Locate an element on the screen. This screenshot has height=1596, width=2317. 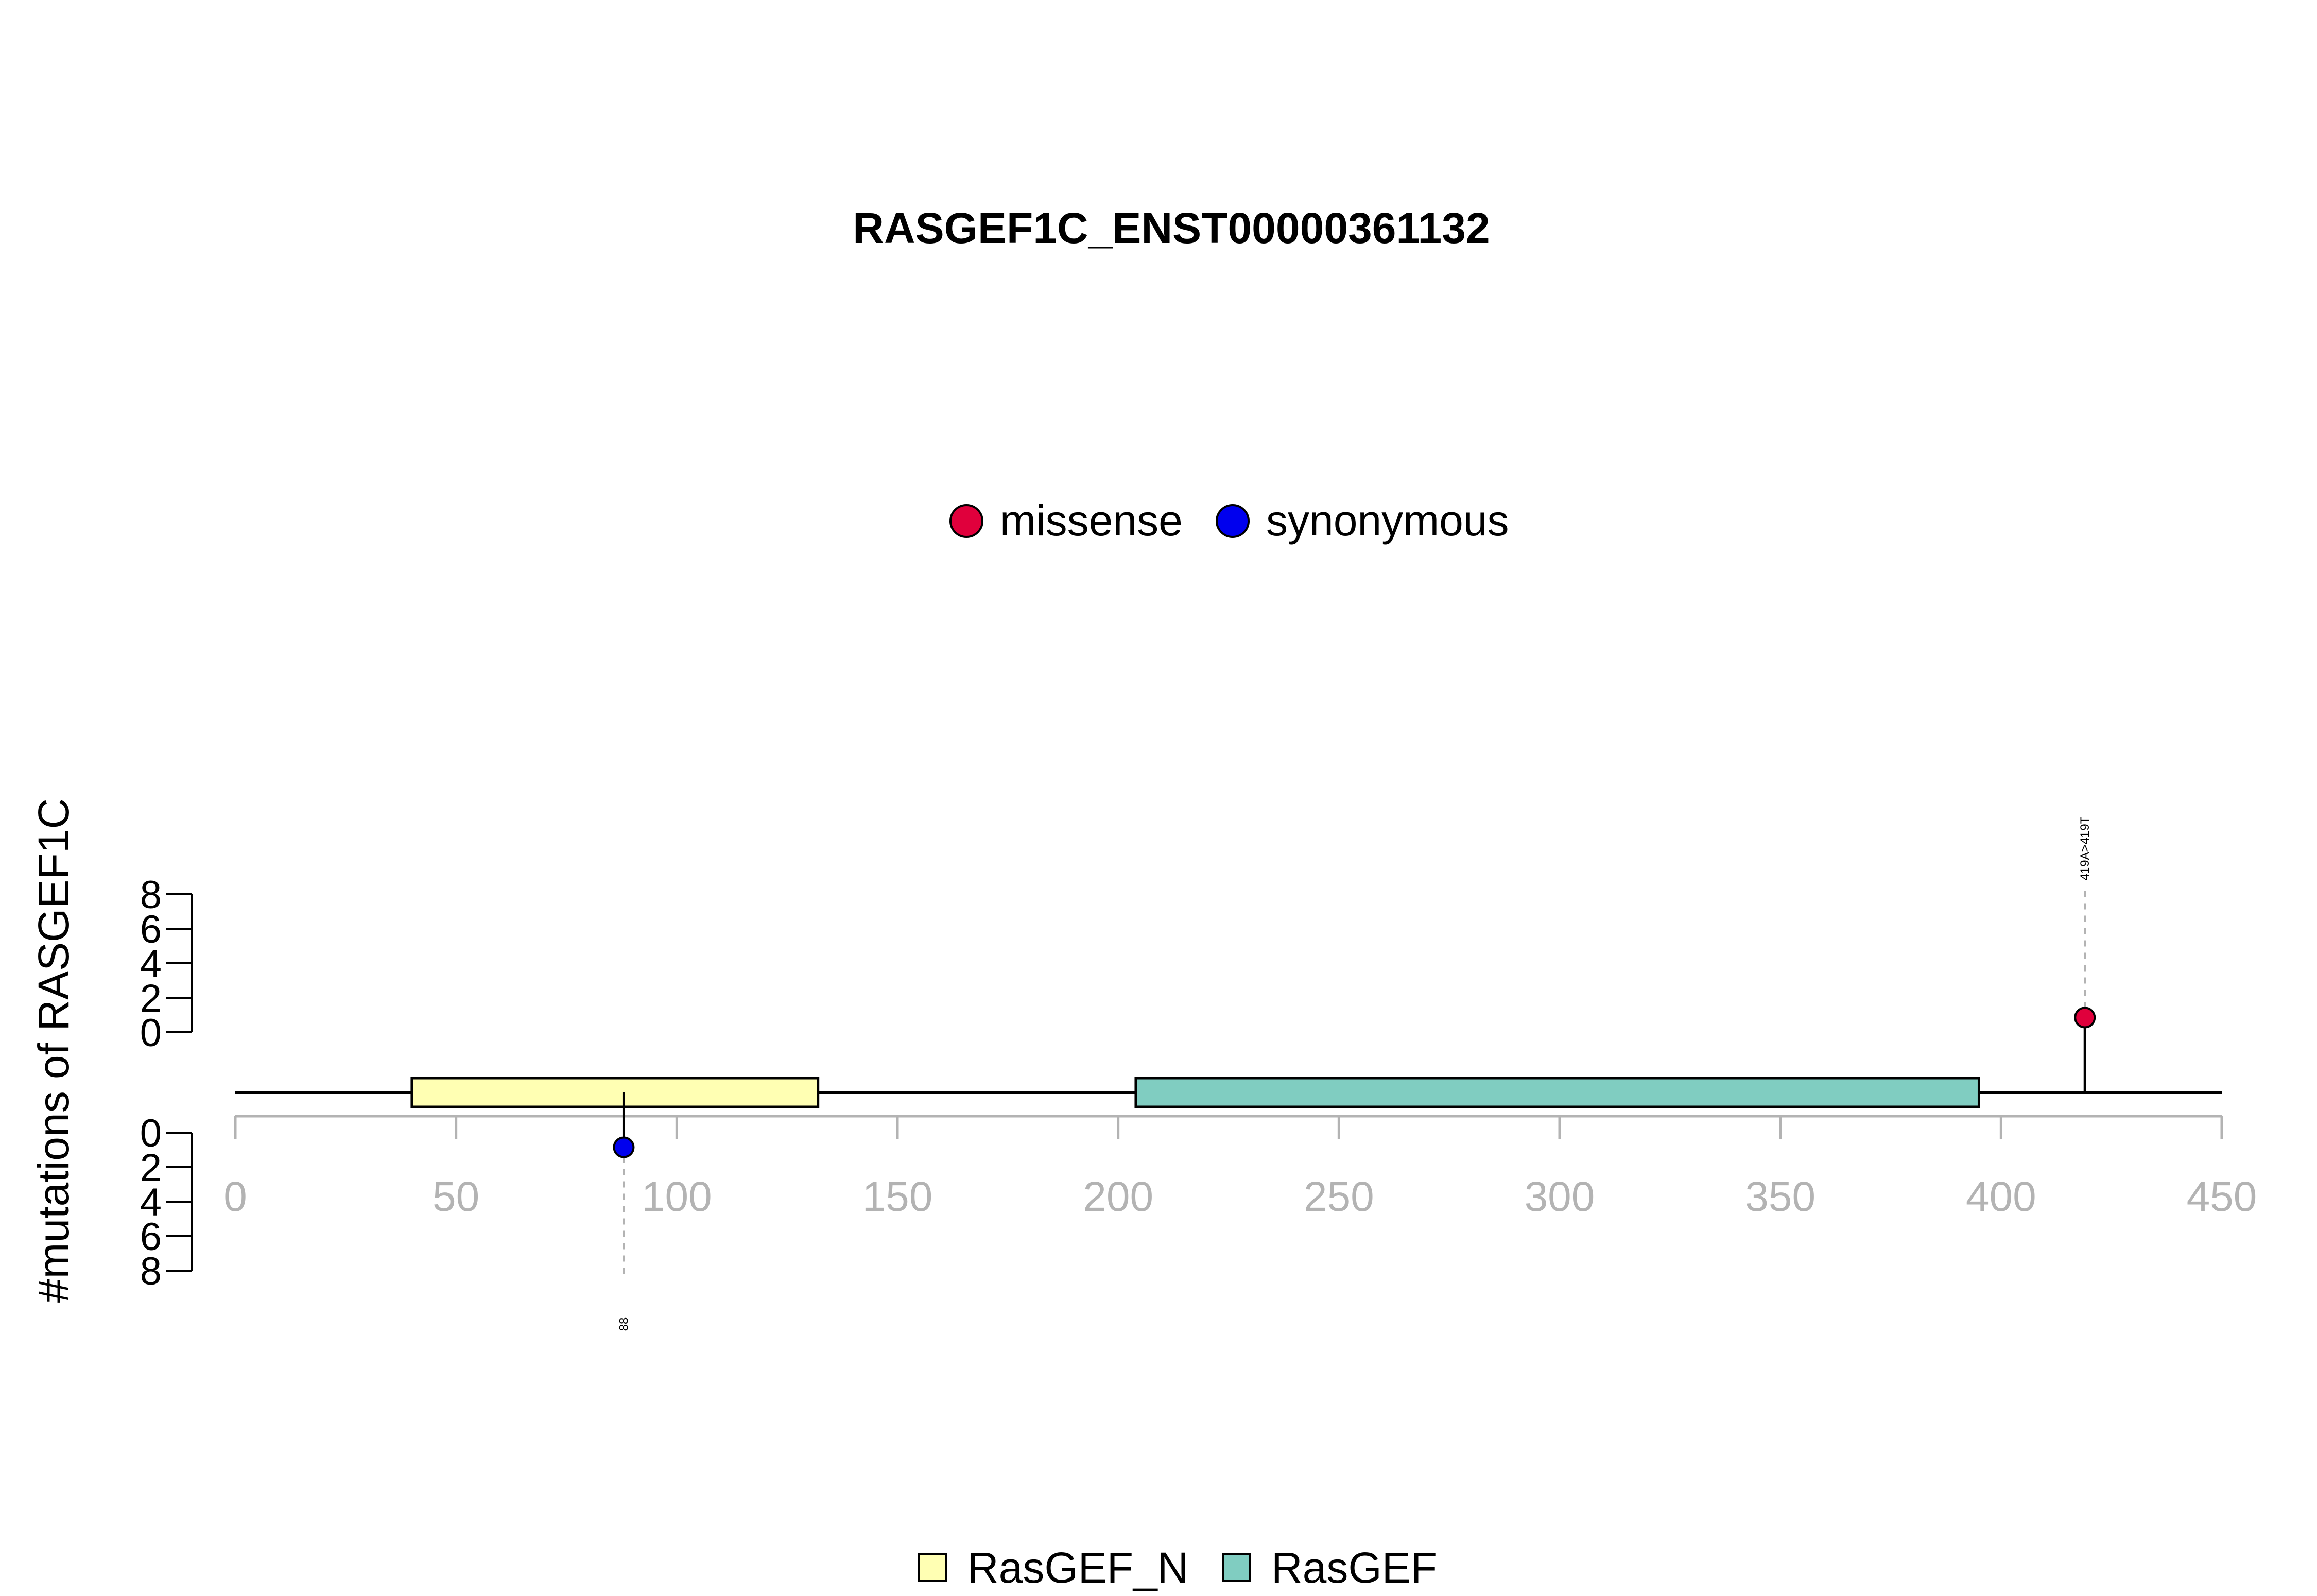
x-tick-label: 300 is located at coordinates (1560, 1197).